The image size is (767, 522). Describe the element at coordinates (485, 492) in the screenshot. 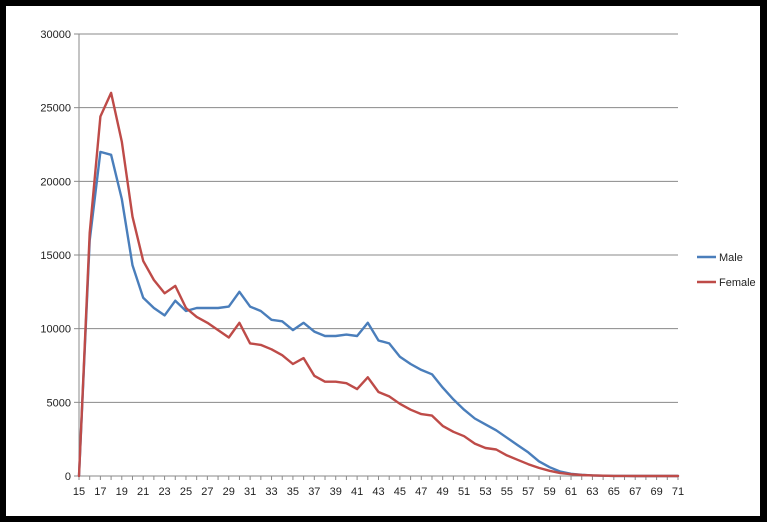

I see `x-tick-label: 53` at that location.